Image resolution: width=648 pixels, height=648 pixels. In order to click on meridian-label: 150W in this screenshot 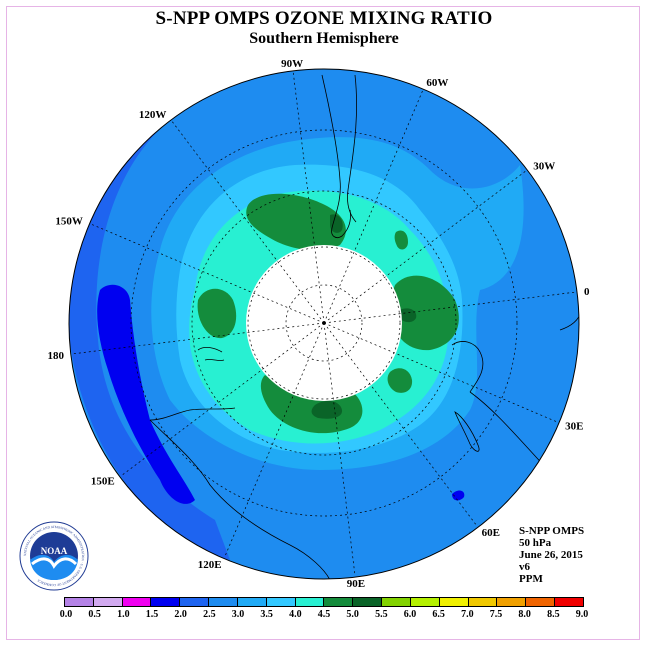, I will do `click(69, 222)`.